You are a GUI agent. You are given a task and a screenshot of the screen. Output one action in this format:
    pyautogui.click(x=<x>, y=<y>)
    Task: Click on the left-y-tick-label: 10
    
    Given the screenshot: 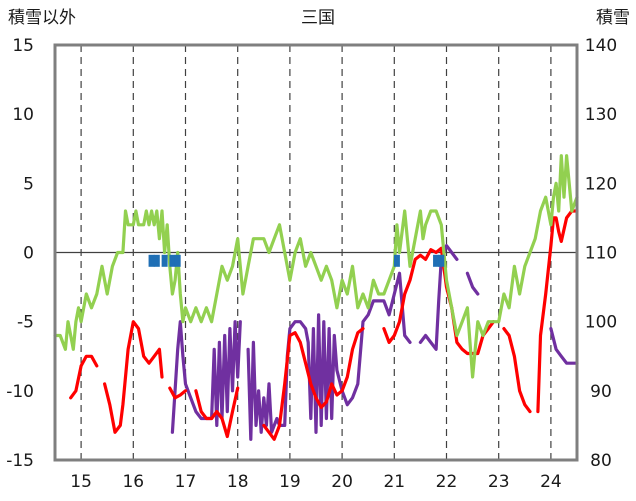 What is the action you would take?
    pyautogui.click(x=23, y=115)
    